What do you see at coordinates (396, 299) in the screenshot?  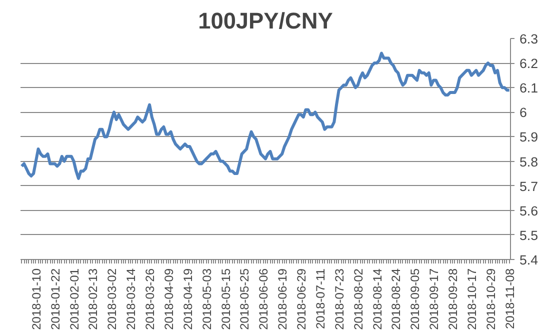 I see `x-tick-label: 2018-08-24` at bounding box center [396, 299].